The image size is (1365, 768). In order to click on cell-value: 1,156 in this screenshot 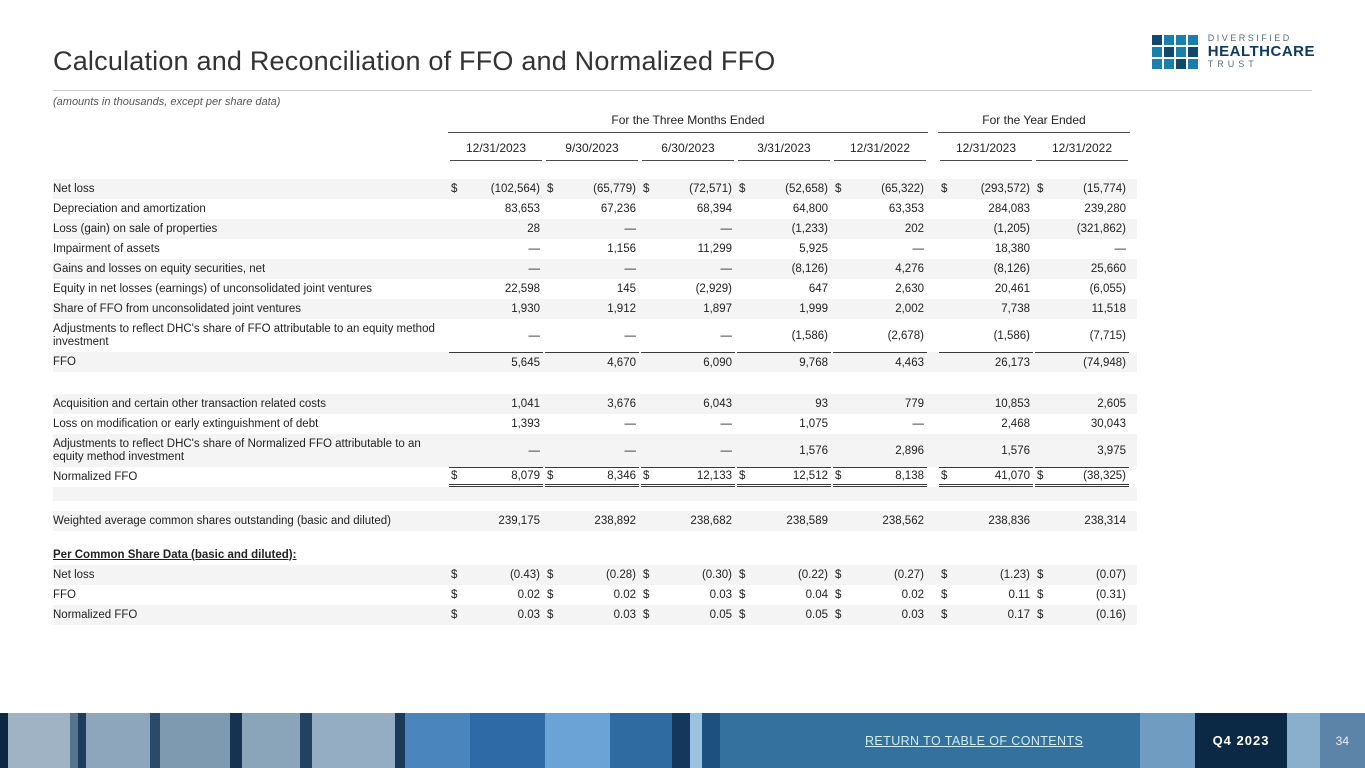, I will do `click(621, 249)`.